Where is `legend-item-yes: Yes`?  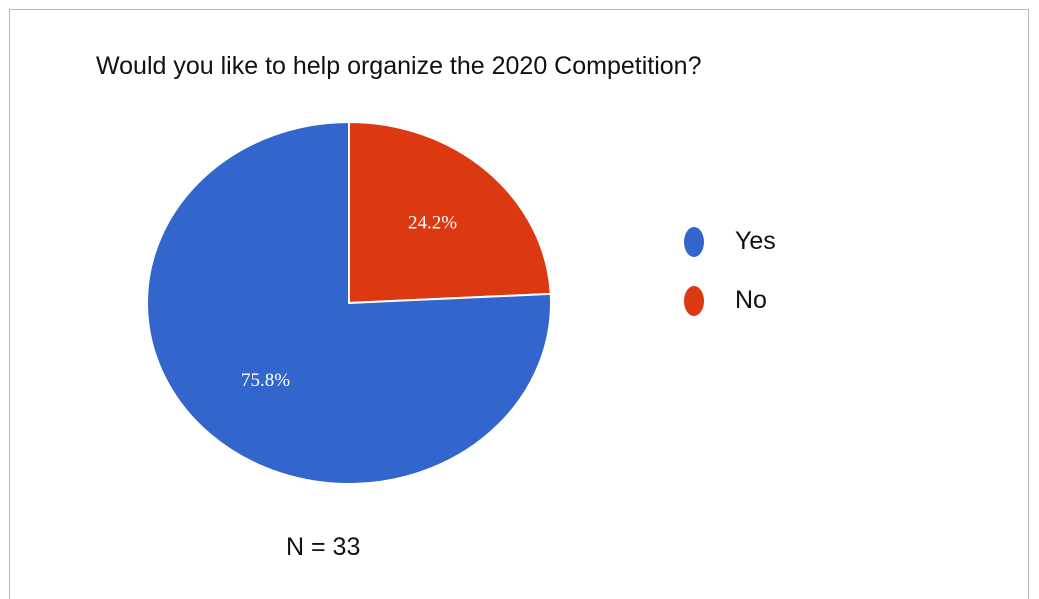 legend-item-yes: Yes is located at coordinates (730, 241).